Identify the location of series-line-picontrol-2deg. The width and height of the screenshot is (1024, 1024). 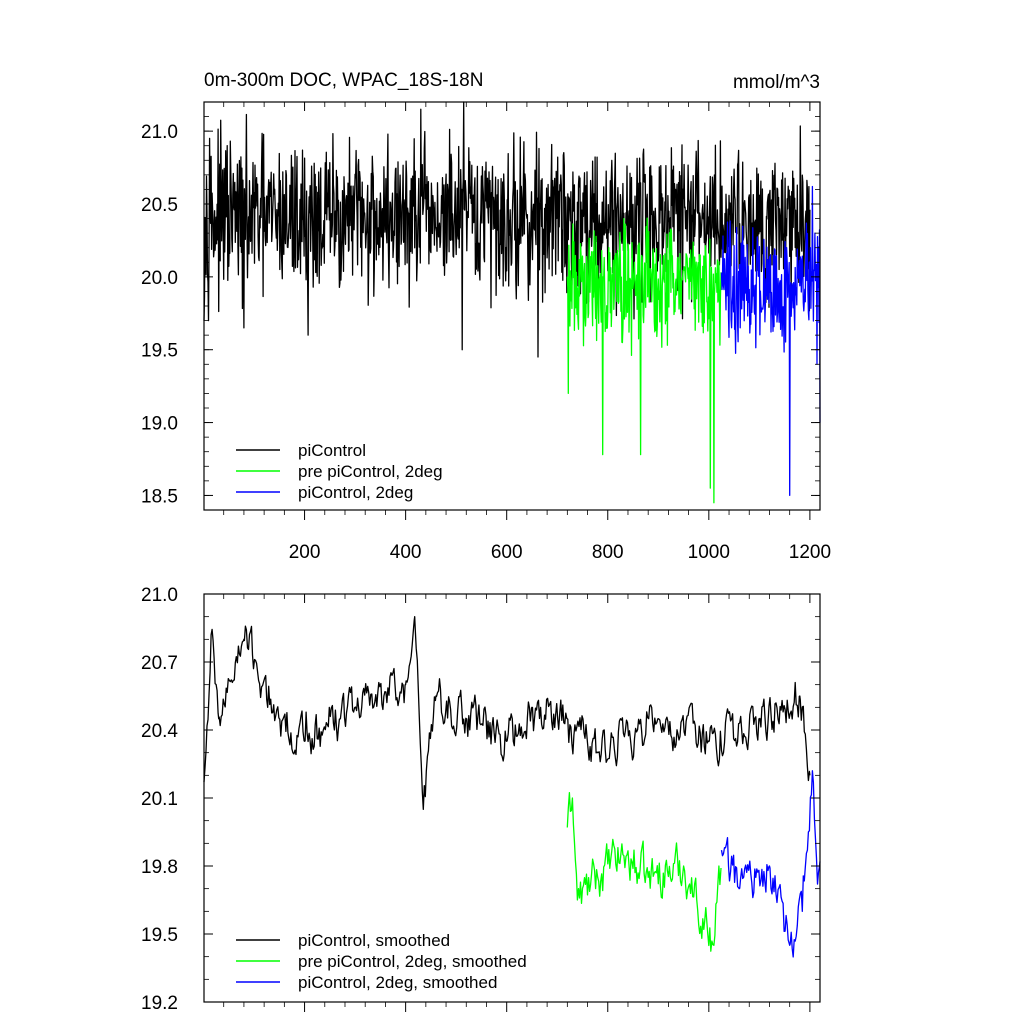
(770, 341).